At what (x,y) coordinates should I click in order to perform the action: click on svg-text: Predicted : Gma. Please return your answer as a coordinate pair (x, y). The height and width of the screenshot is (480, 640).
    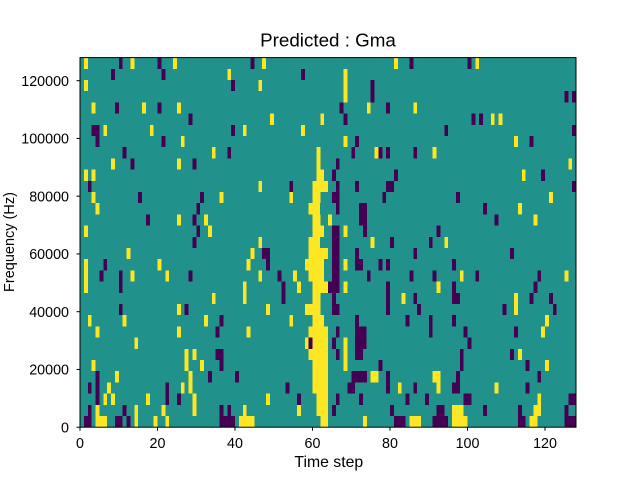
    Looking at the image, I should click on (328, 39).